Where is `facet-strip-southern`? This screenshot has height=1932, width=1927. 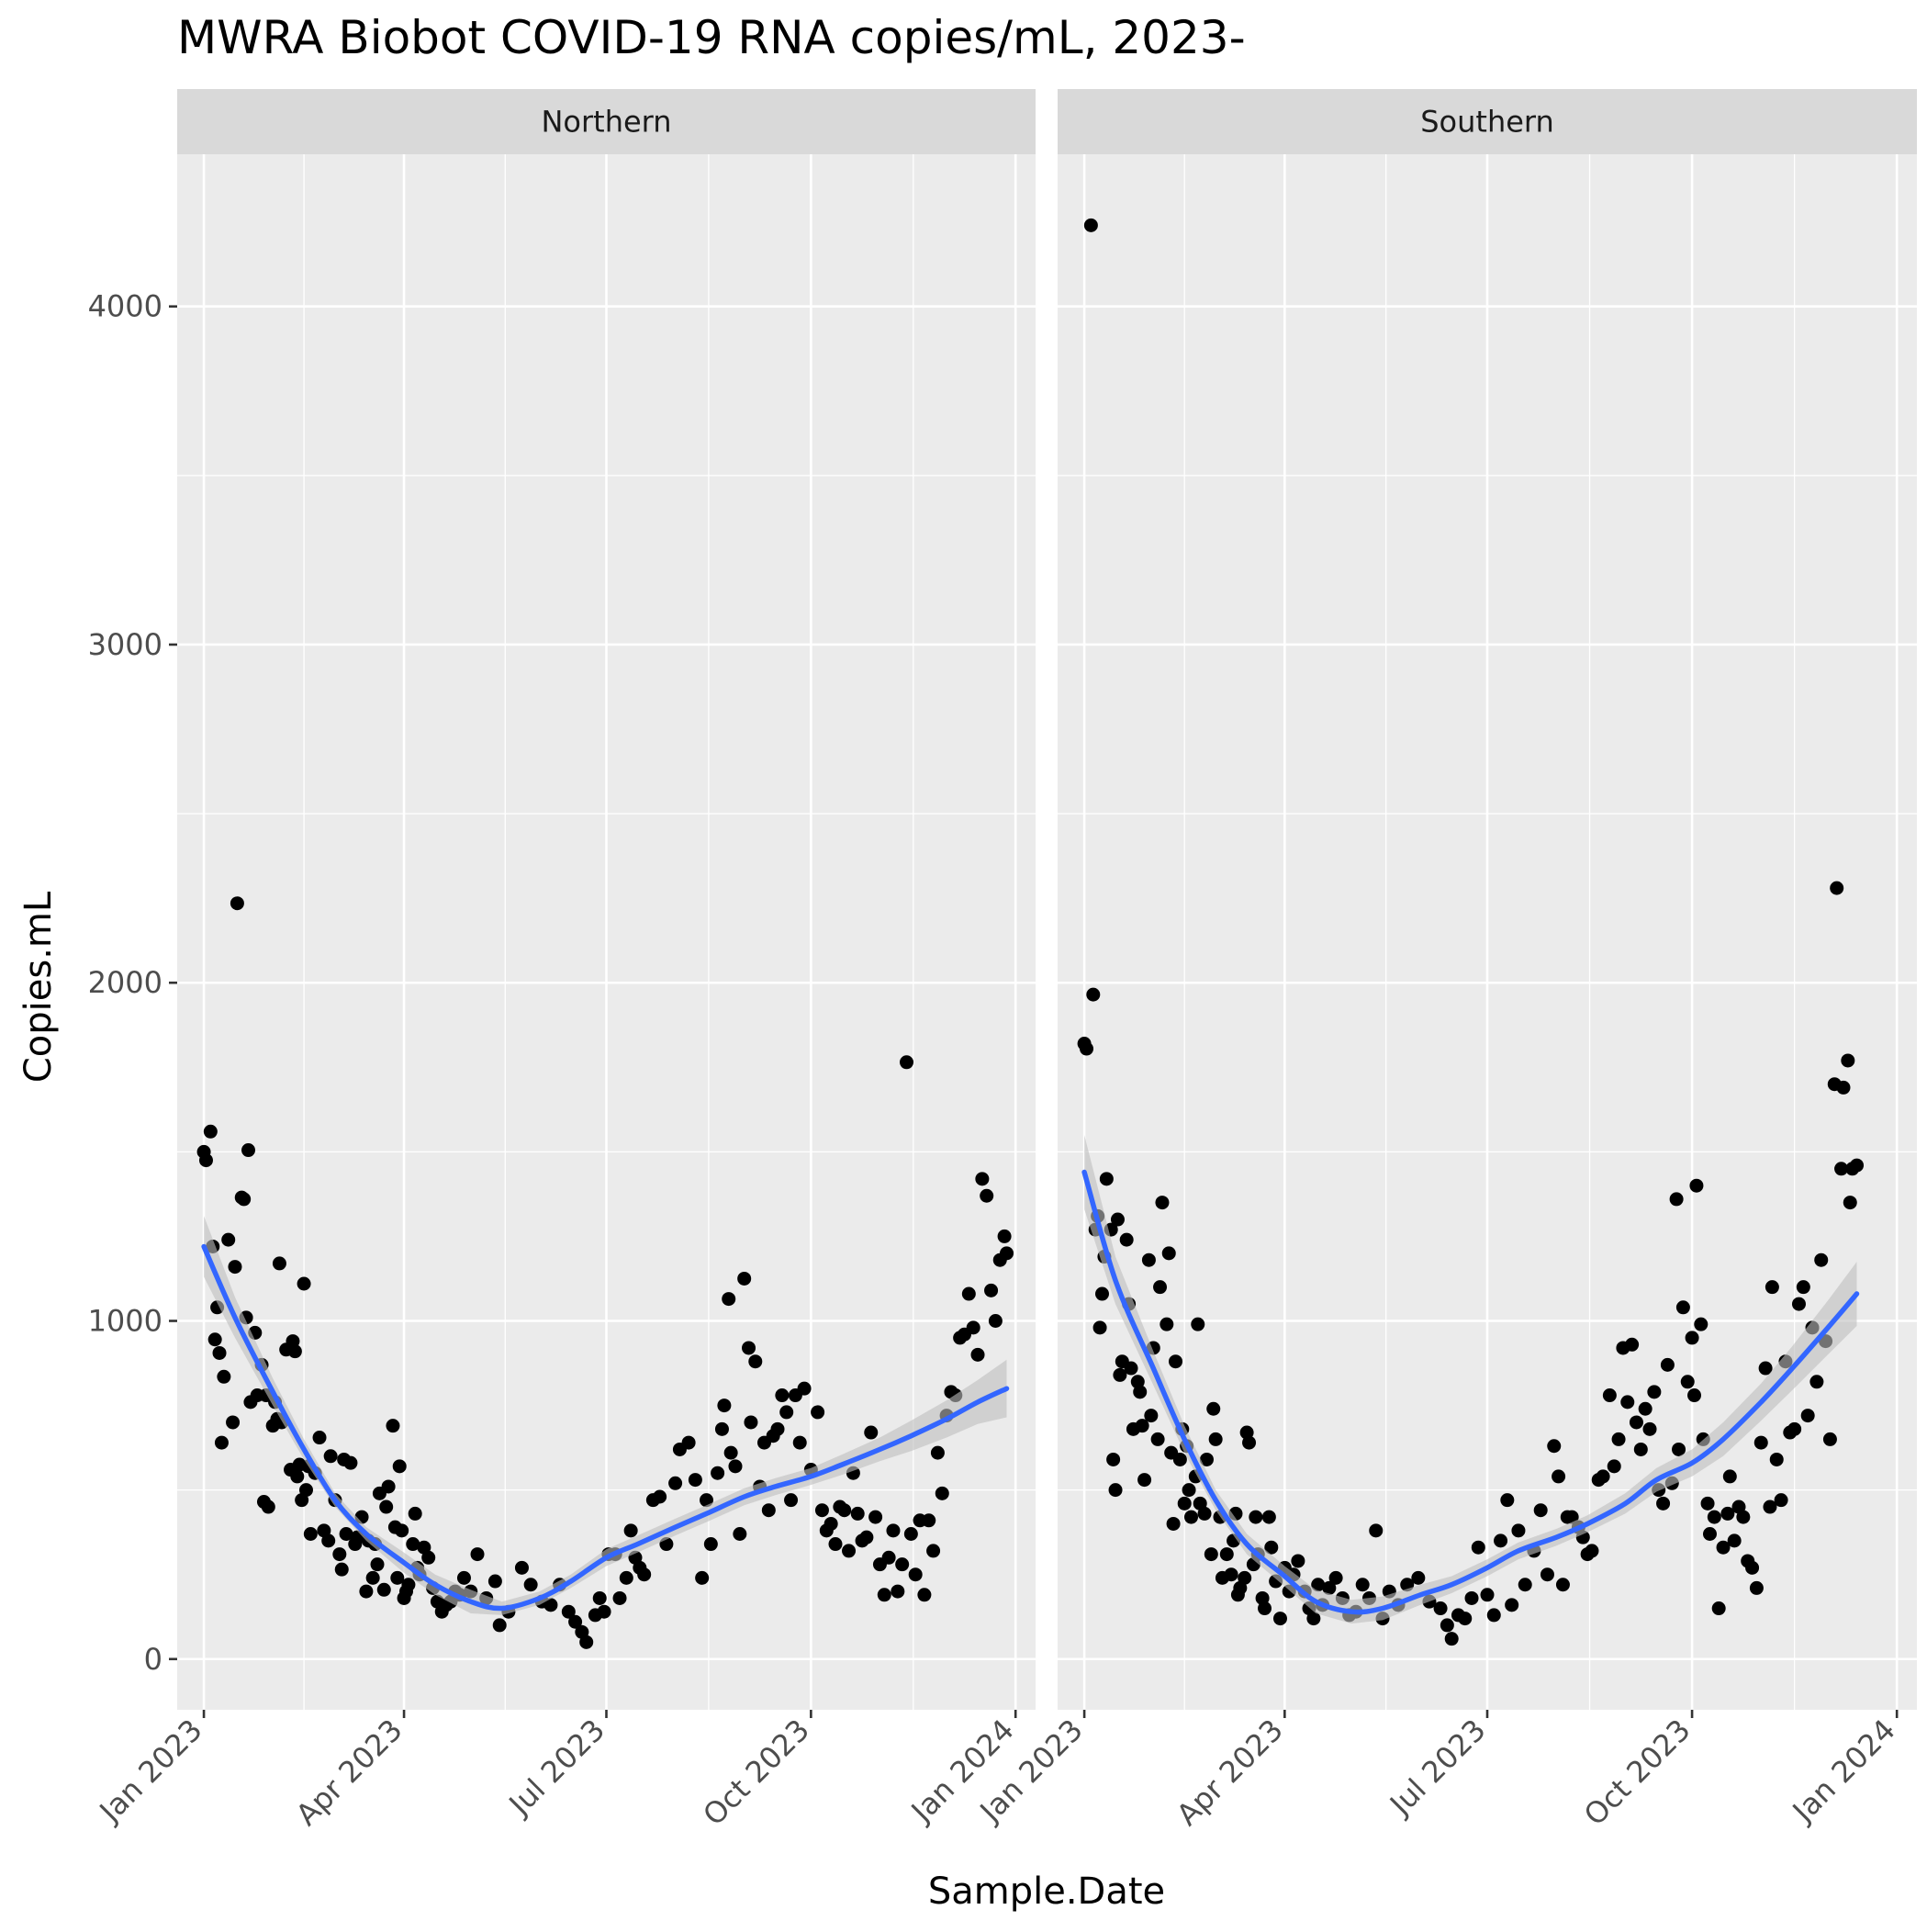 facet-strip-southern is located at coordinates (1487, 121).